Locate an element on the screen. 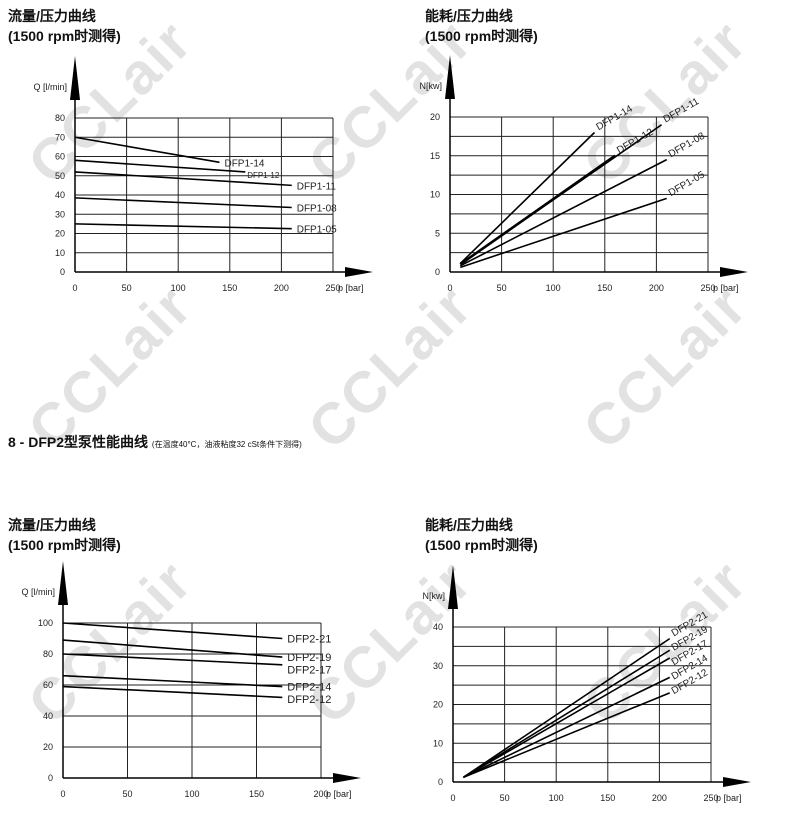 The height and width of the screenshot is (816, 800). y-tick-label: 15 is located at coordinates (435, 156).